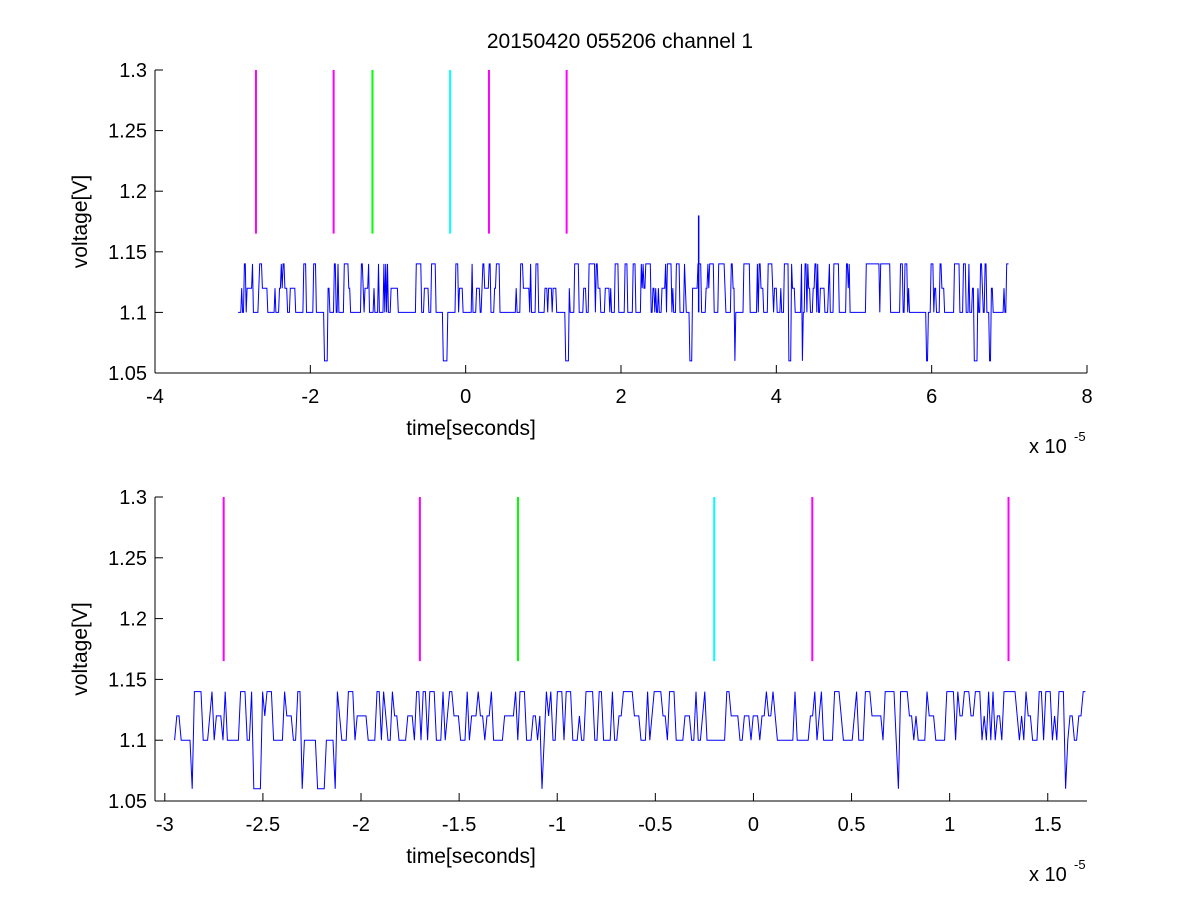 Image resolution: width=1200 pixels, height=901 pixels. I want to click on x-tick-label: 0.5, so click(852, 825).